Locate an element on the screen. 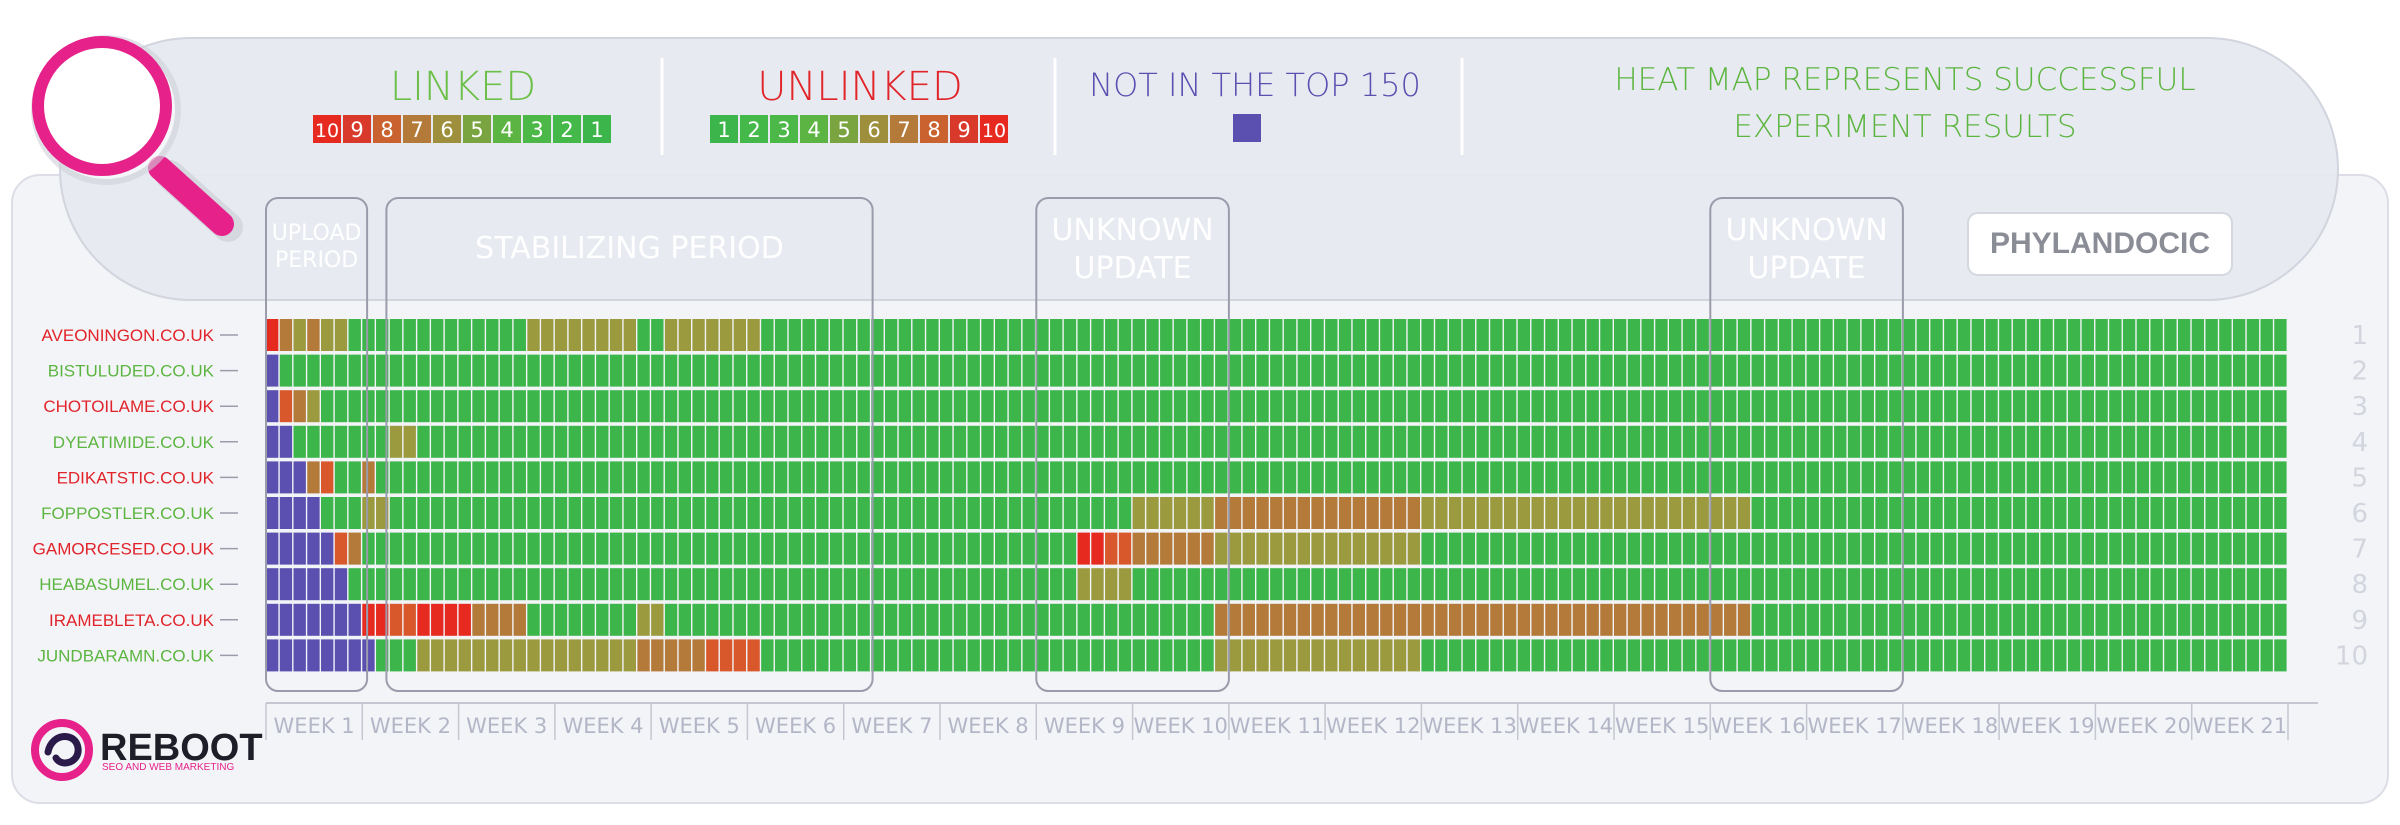 Image resolution: width=2400 pixels, height=825 pixels. legend-note-line1: HEAT MAP REPRESENTS SUCCESSFUL is located at coordinates (1904, 80).